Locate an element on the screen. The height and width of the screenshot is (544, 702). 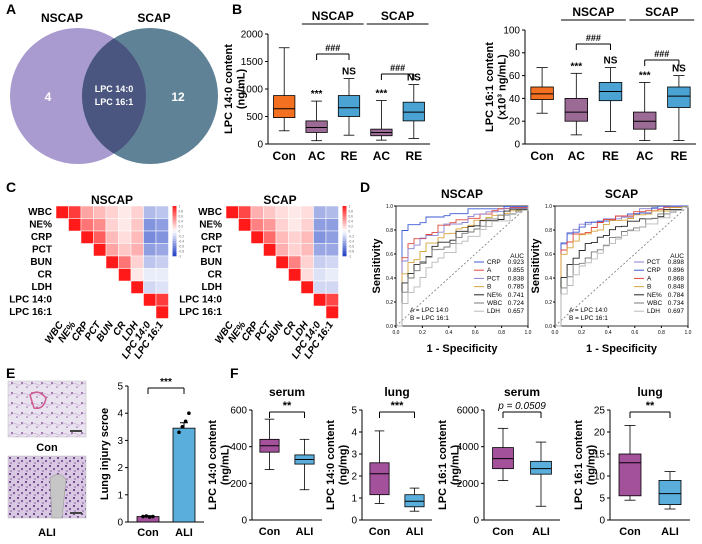
roc-curve is located at coordinates (462, 266).